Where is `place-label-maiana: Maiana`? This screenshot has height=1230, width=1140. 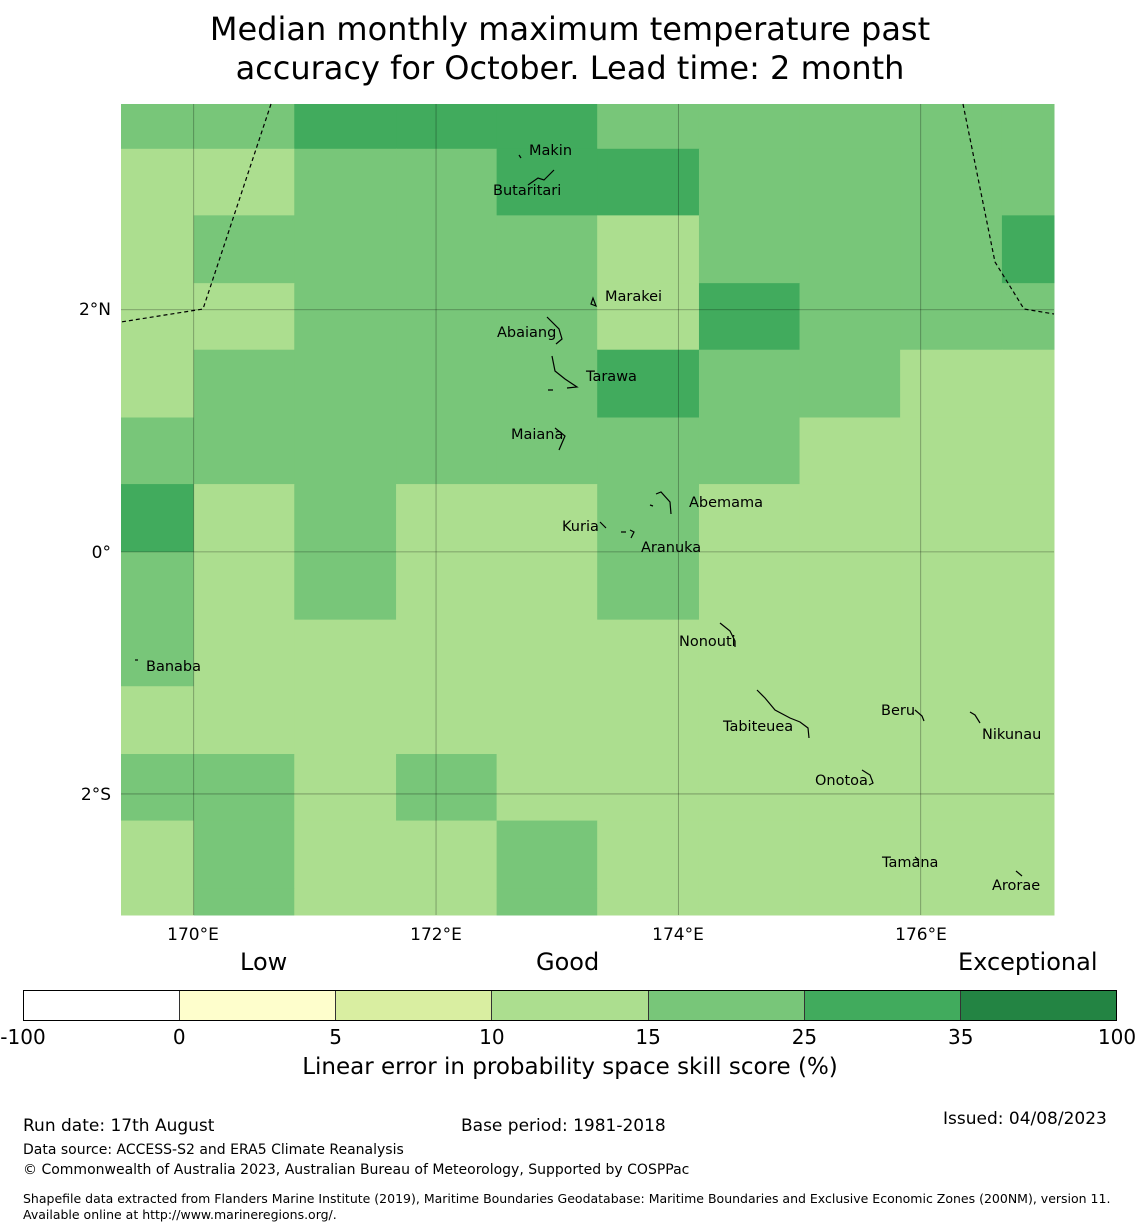 place-label-maiana: Maiana is located at coordinates (537, 435).